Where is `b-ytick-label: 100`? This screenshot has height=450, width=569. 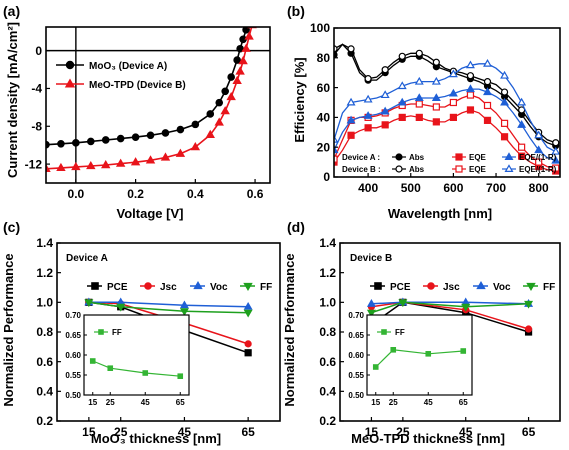
b-ytick-label: 100 is located at coordinates (320, 28).